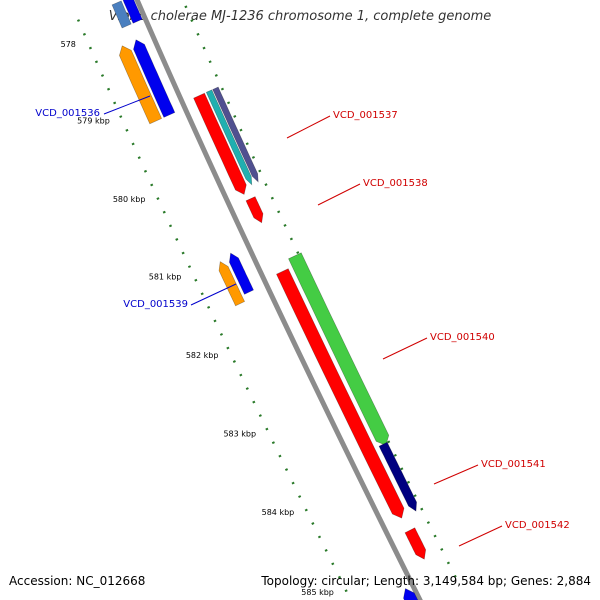  What do you see at coordinates (68, 44) in the screenshot?
I see `tick-label: 578` at bounding box center [68, 44].